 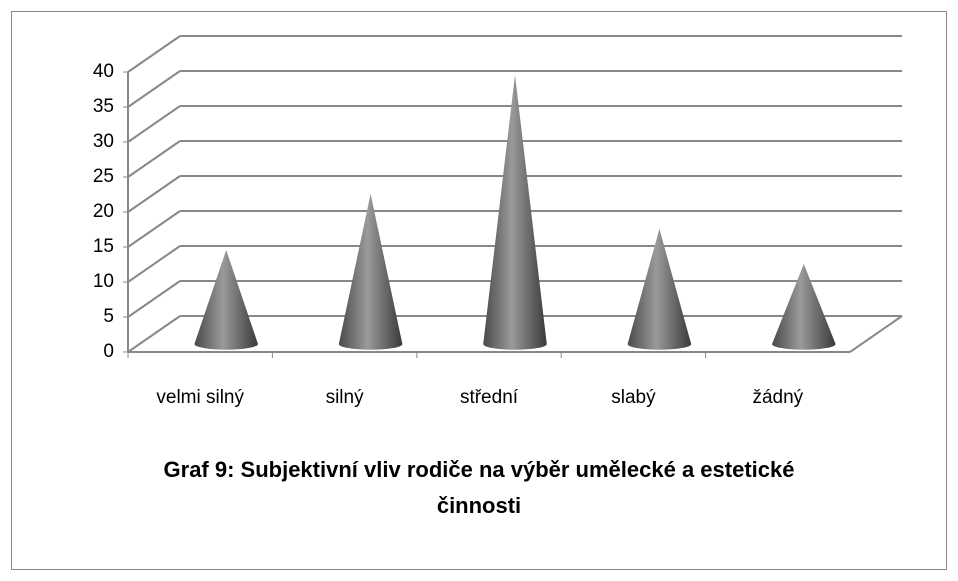 What do you see at coordinates (103, 211) in the screenshot?
I see `y-tick-label: 20` at bounding box center [103, 211].